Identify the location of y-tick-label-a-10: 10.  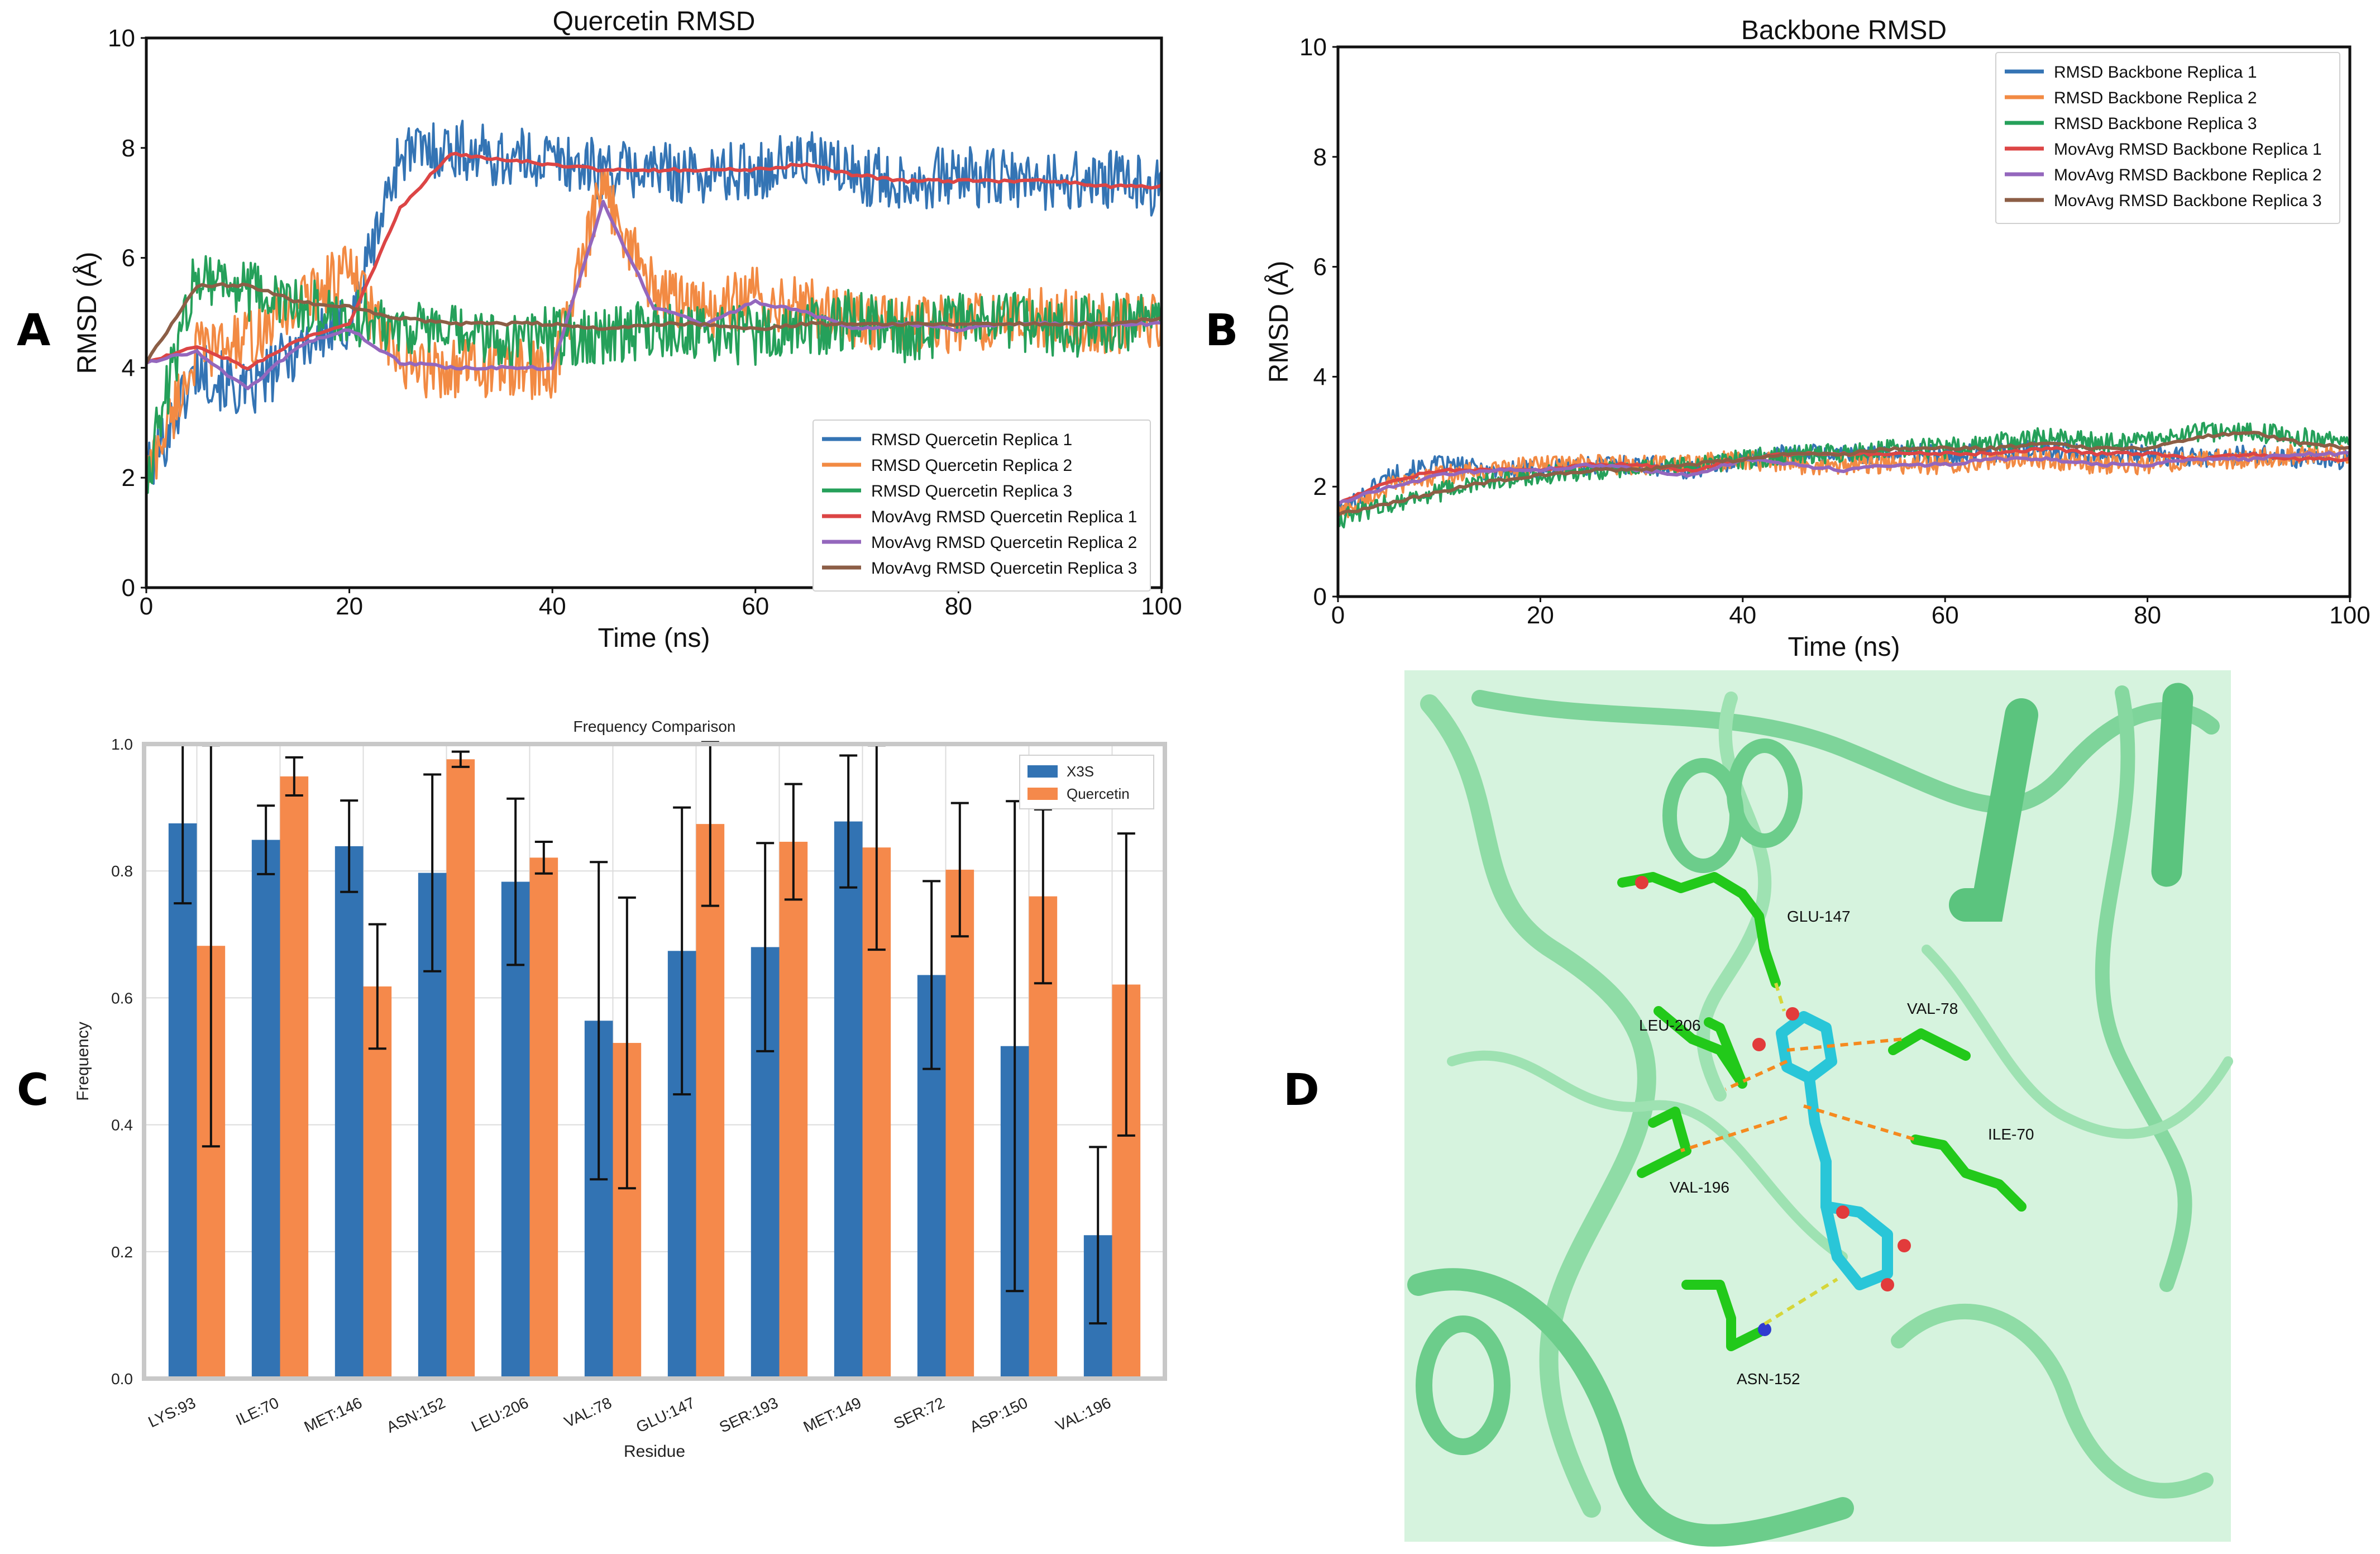
(121, 39).